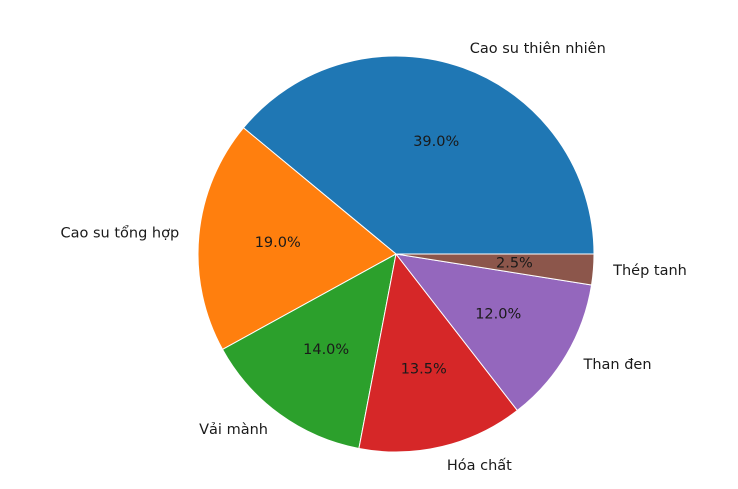  Describe the element at coordinates (233, 430) in the screenshot. I see `category-label-vai-manh: Vải mành` at that location.